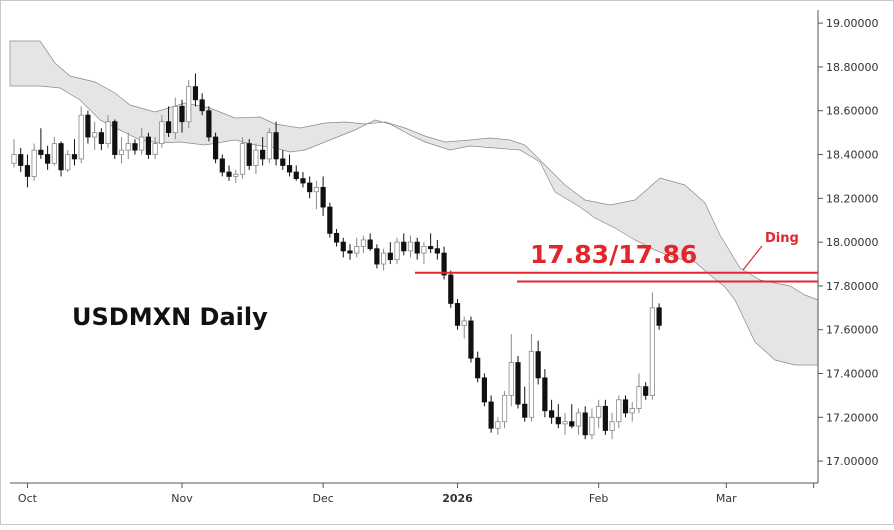 The image size is (894, 530). What do you see at coordinates (170, 317) in the screenshot?
I see `chart-title: USDMXN Daily` at bounding box center [170, 317].